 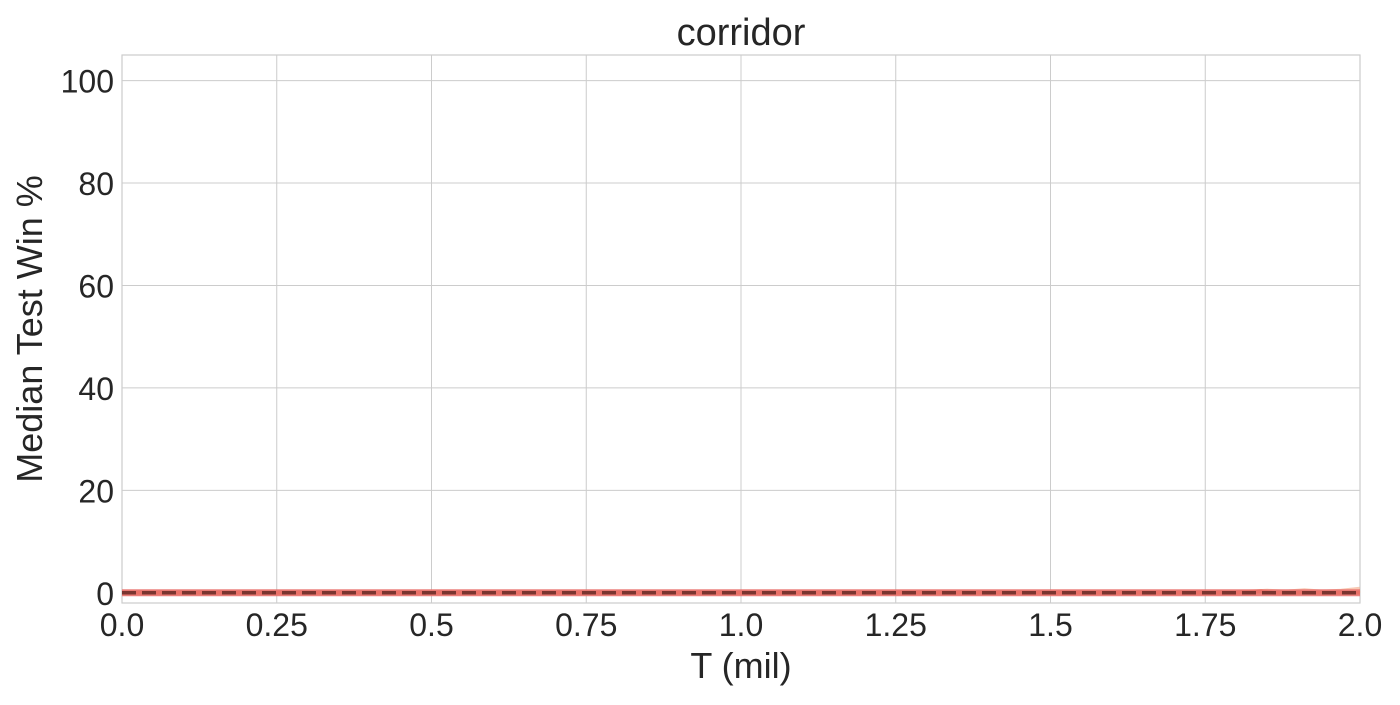 What do you see at coordinates (431, 625) in the screenshot?
I see `x-tick-label: 0.5` at bounding box center [431, 625].